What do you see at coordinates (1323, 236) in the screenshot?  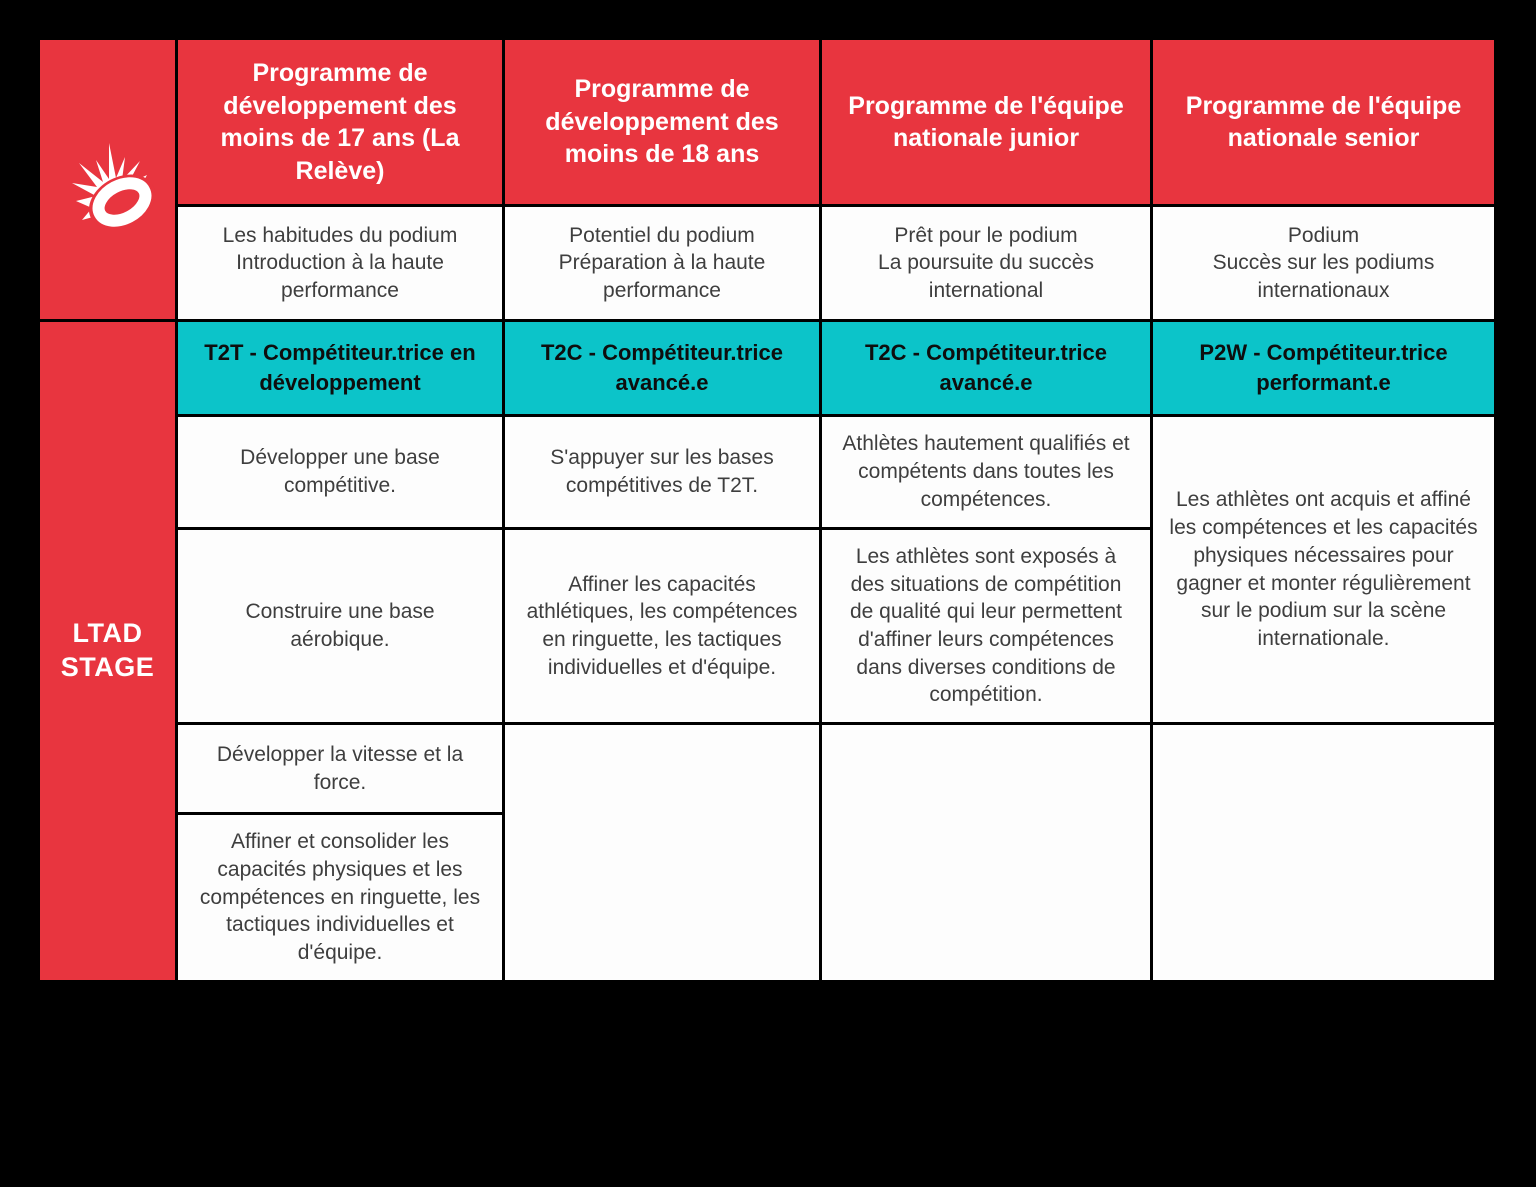 I see `subheader-line: Podium` at bounding box center [1323, 236].